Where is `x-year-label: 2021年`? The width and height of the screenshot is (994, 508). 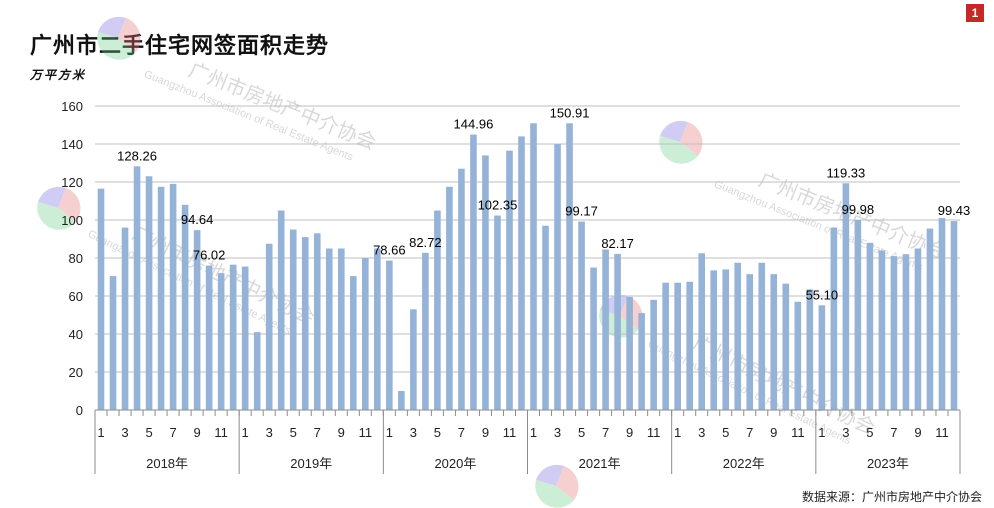 x-year-label: 2021年 is located at coordinates (600, 463).